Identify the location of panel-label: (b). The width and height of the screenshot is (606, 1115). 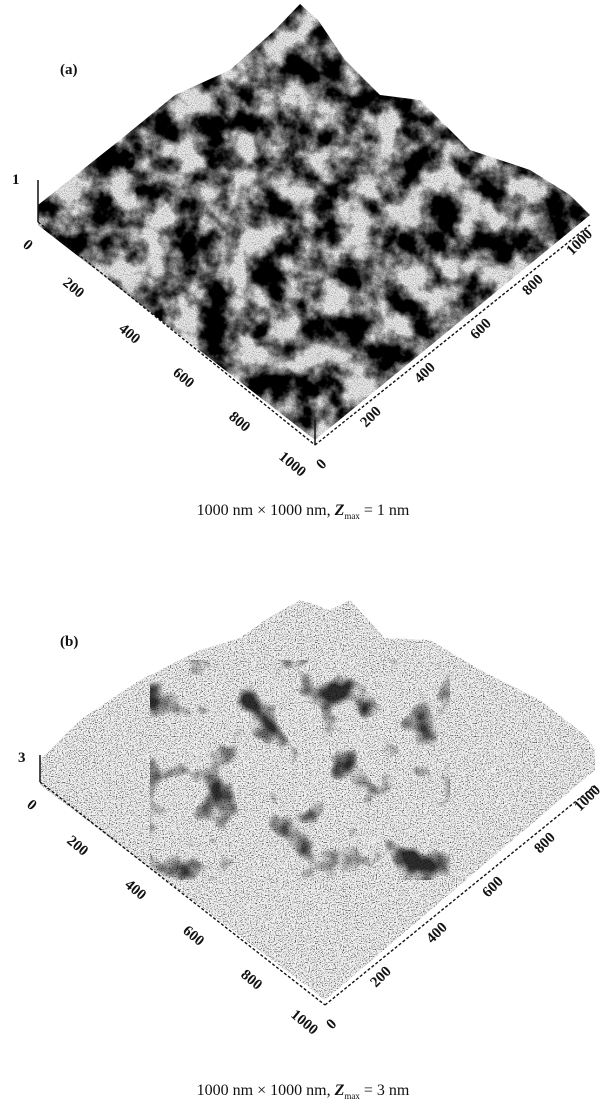
(69, 642).